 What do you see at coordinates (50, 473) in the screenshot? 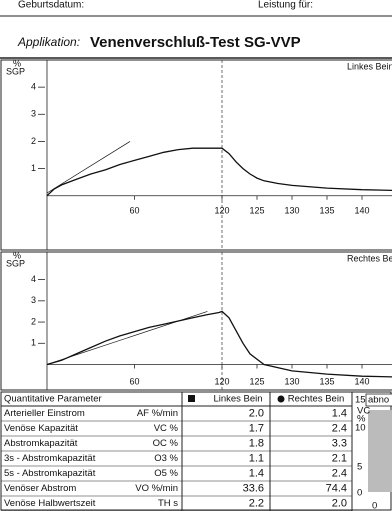
I see `parameter-name: 5s - Abstromkapazität` at bounding box center [50, 473].